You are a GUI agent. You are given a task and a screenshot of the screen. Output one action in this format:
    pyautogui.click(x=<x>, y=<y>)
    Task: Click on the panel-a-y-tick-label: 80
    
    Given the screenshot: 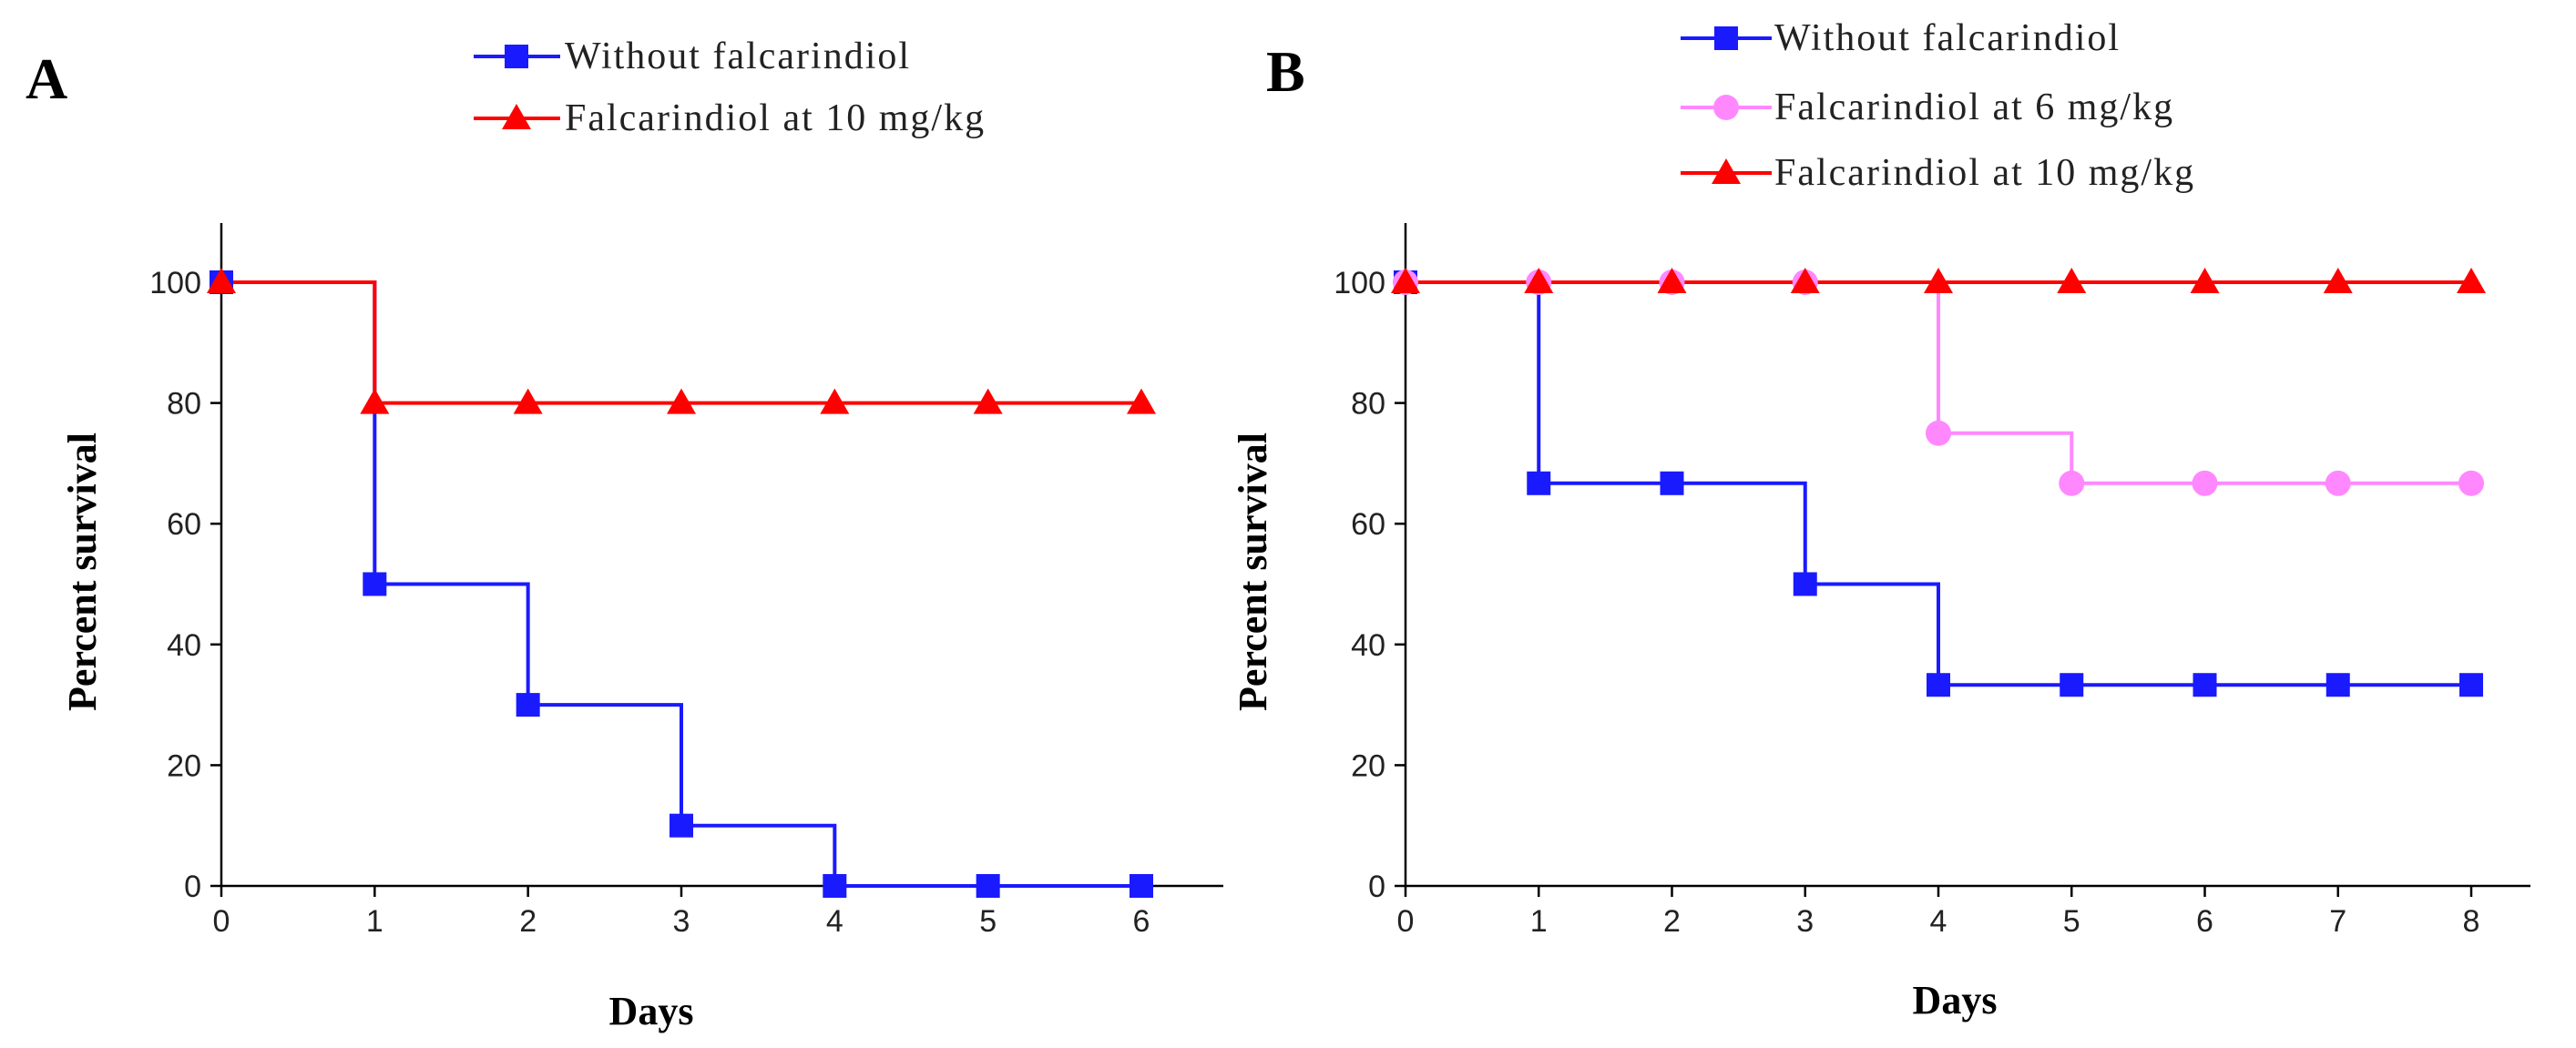 What is the action you would take?
    pyautogui.click(x=184, y=404)
    